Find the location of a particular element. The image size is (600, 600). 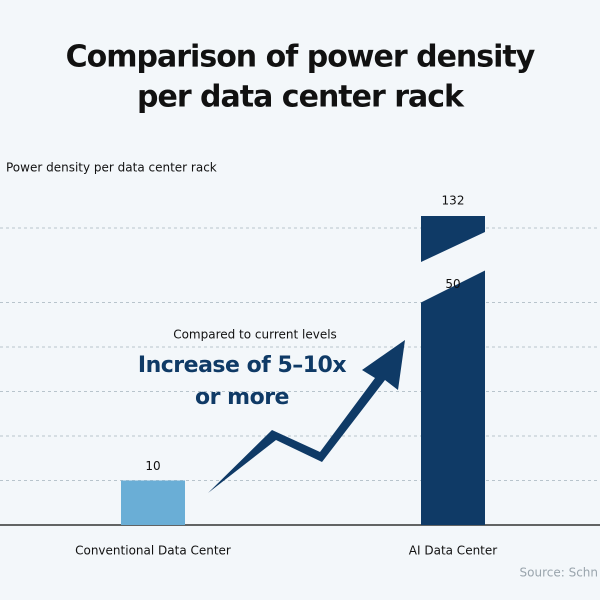

annotation-subtitle: Compared to current levels is located at coordinates (255, 335).